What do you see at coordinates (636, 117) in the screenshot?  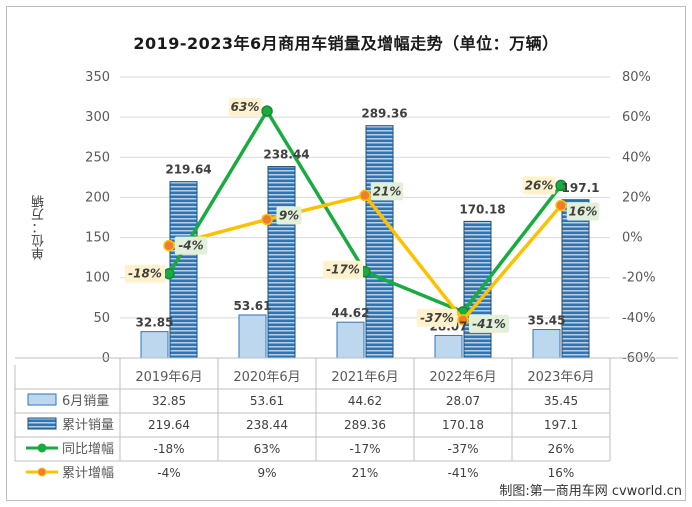 I see `y2-tick-label: 60%` at bounding box center [636, 117].